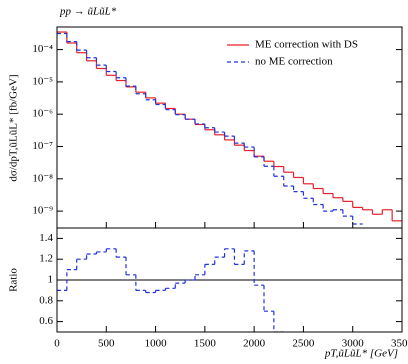 The width and height of the screenshot is (408, 364). I want to click on y-axis-label: Ratio, so click(14, 280).